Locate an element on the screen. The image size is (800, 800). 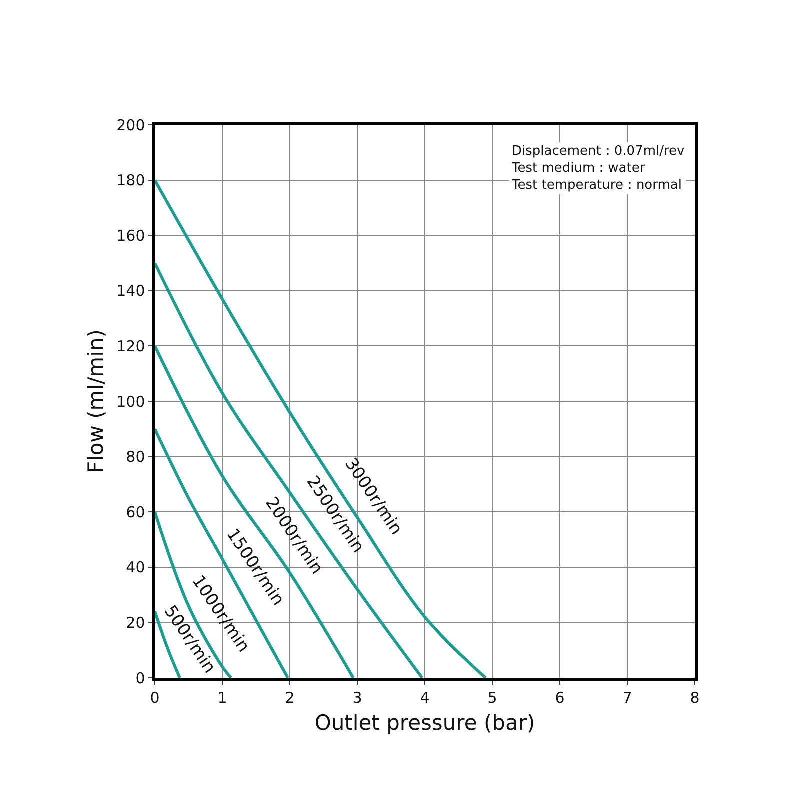
y-tick-label: 160 is located at coordinates (131, 235).